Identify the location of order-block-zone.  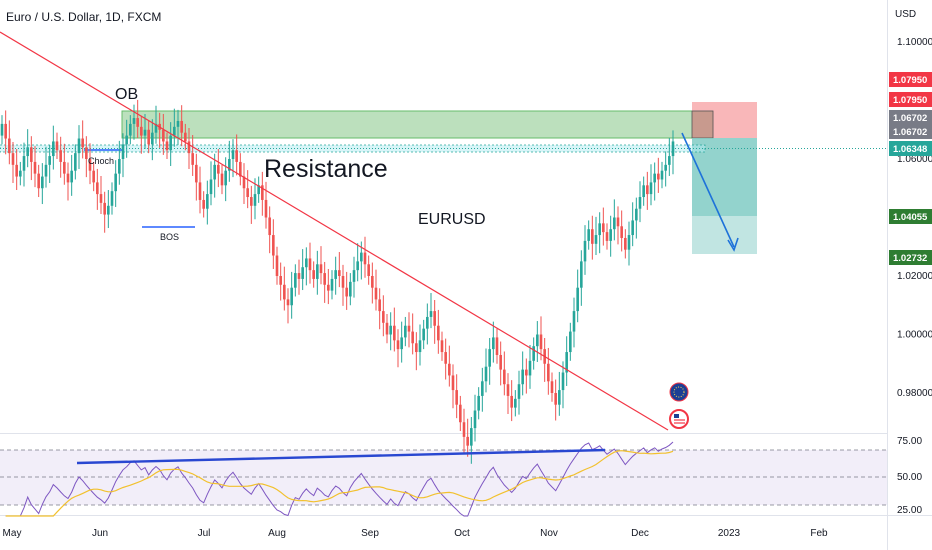
(417, 124).